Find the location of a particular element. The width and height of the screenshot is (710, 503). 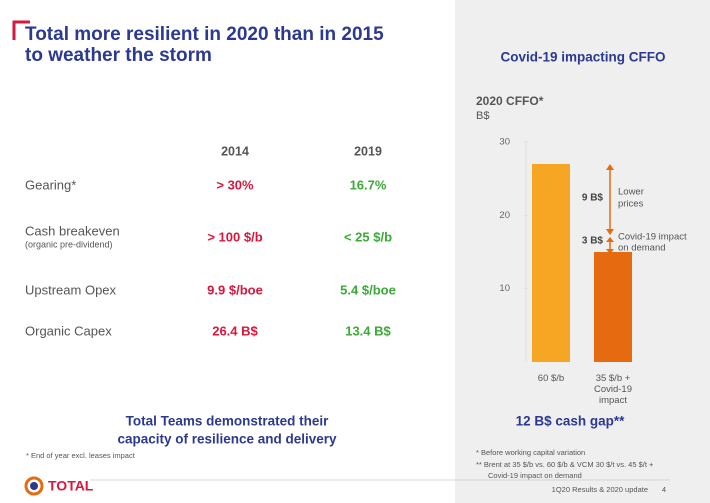

cell-value: 13.4 B$ is located at coordinates (368, 330).